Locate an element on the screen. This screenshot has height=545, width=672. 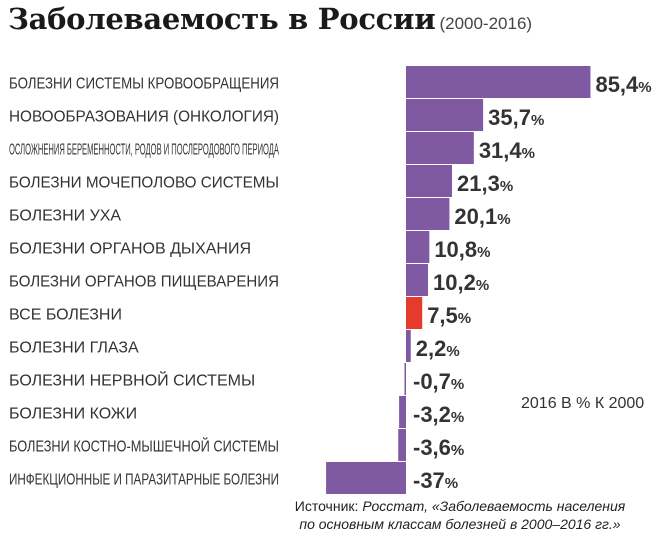
source-line-1: Росстат, «Заболеваемость населения is located at coordinates (494, 506).